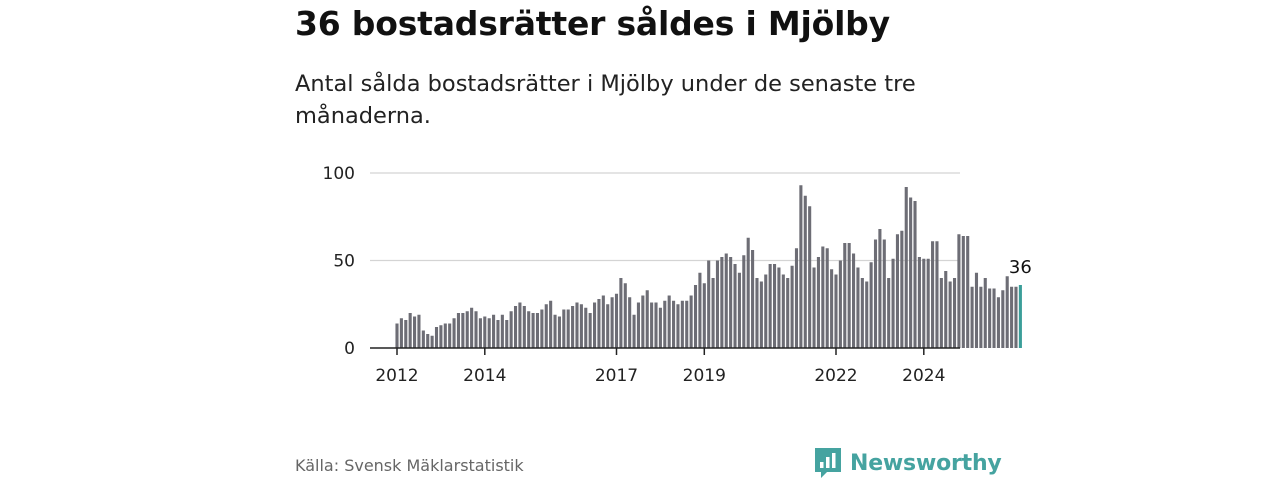  I want to click on newsworthy-logo: Newsworthy, so click(907, 463).